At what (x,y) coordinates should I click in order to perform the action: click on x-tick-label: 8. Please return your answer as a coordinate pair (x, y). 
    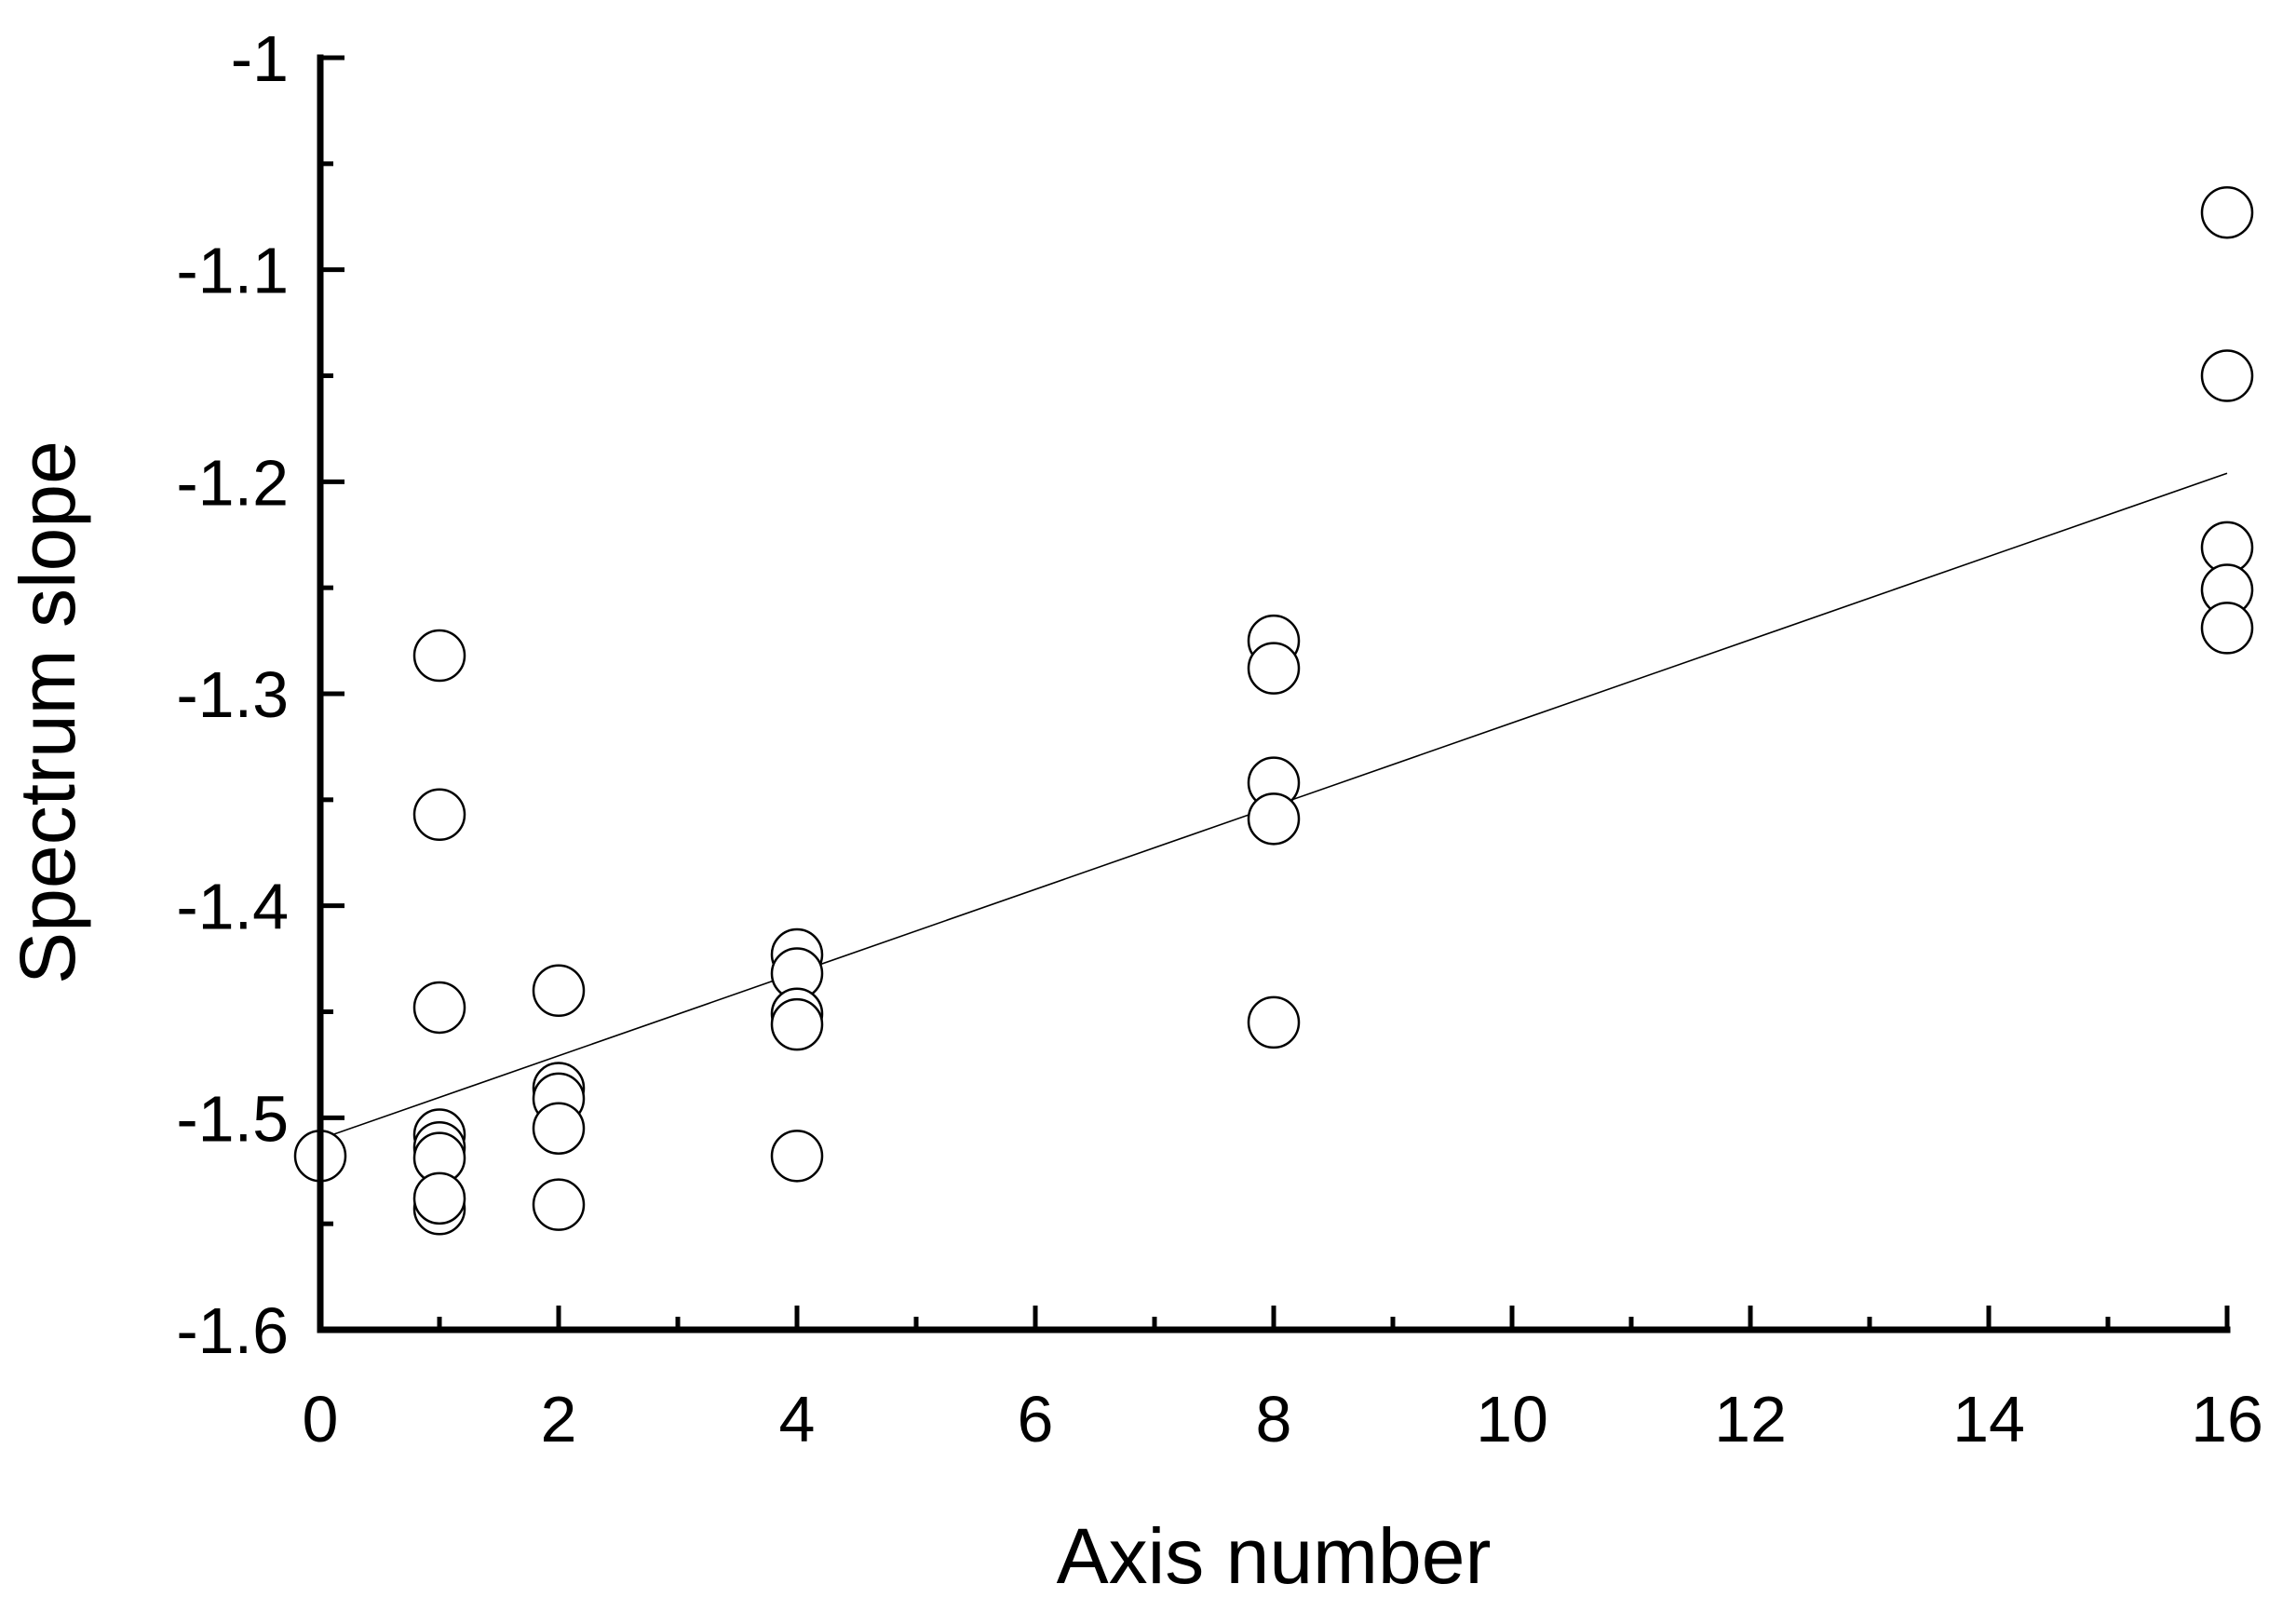
    Looking at the image, I should click on (1274, 1419).